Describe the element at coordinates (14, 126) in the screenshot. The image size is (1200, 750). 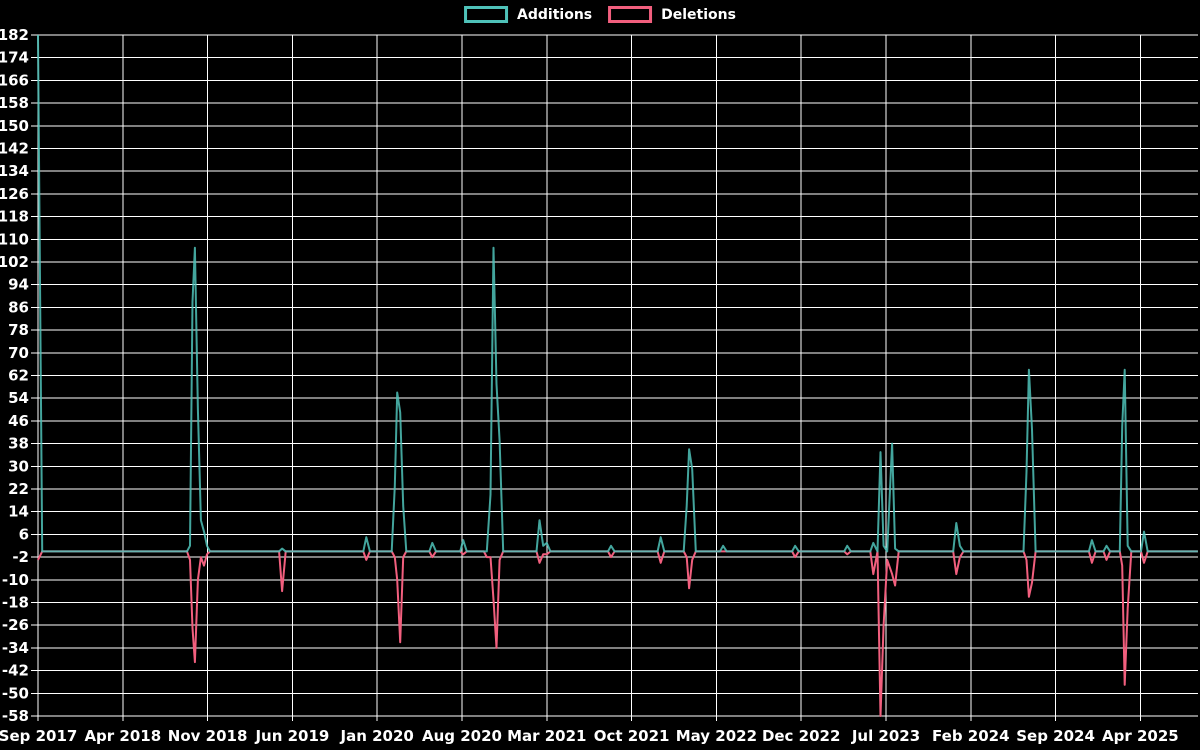
I see `y-tick-label: 150` at that location.